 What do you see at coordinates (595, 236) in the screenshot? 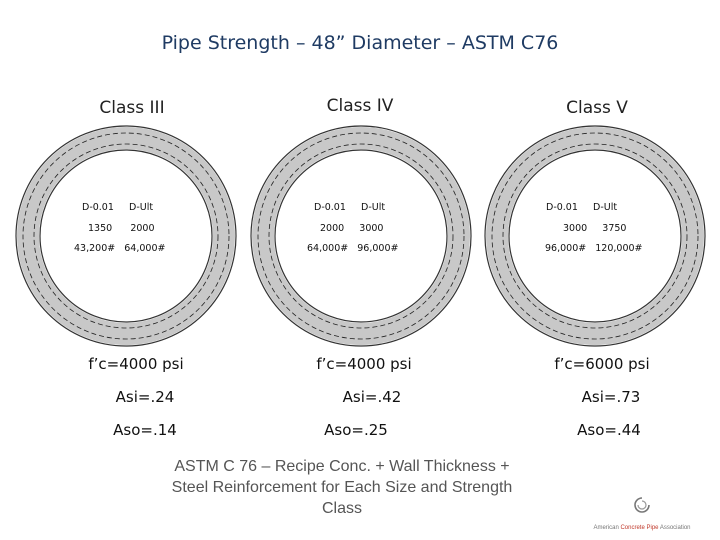
I see `pipe-ring-class-v` at bounding box center [595, 236].